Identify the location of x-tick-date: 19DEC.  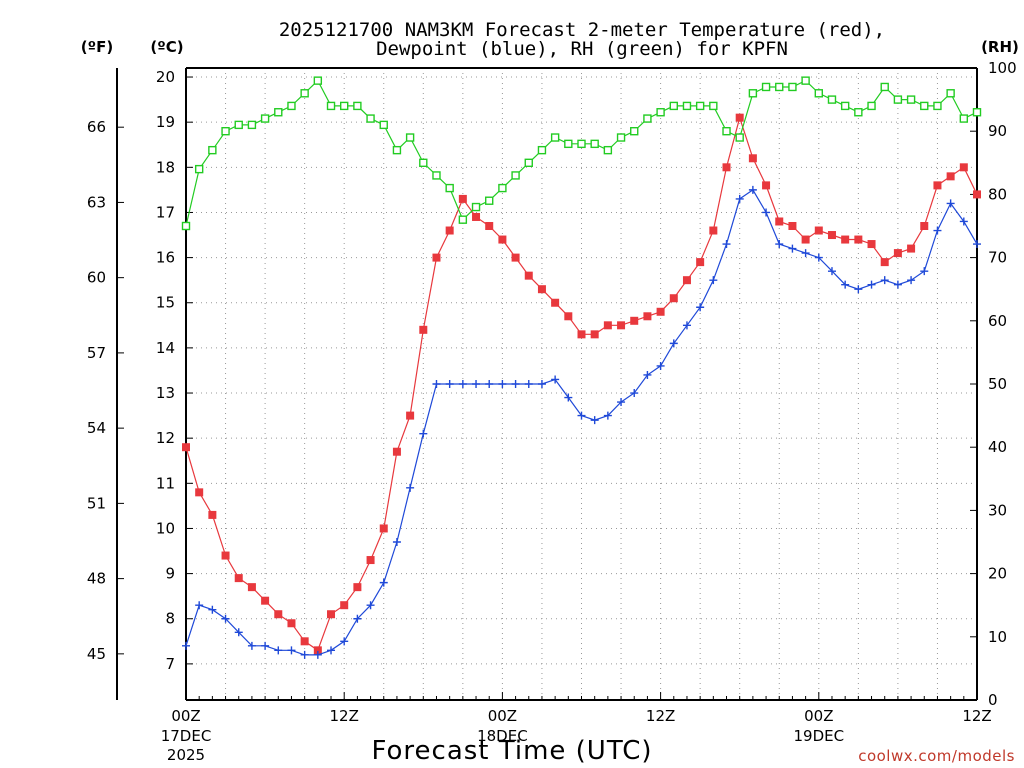
(819, 736).